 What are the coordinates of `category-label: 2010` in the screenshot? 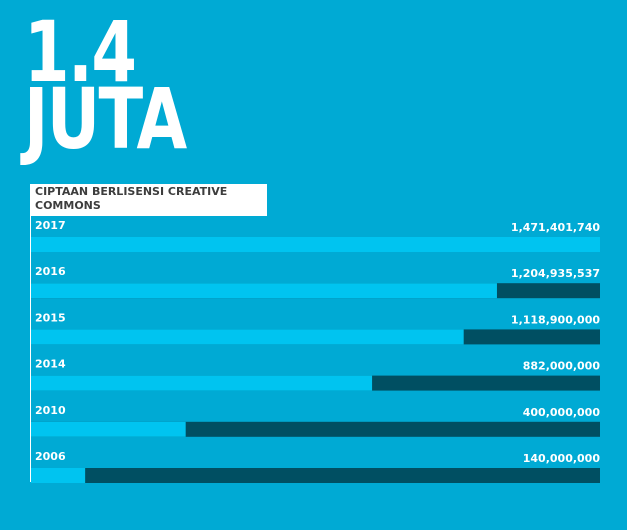 It's located at (50, 410).